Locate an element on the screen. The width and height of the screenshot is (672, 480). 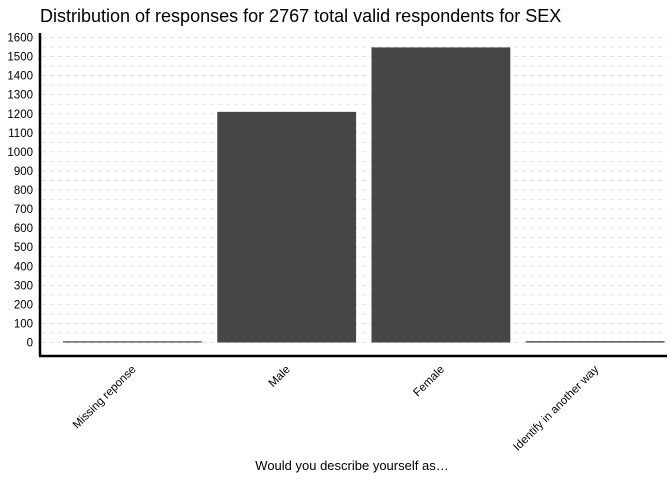
y-tick-label: 900 is located at coordinates (23, 172).